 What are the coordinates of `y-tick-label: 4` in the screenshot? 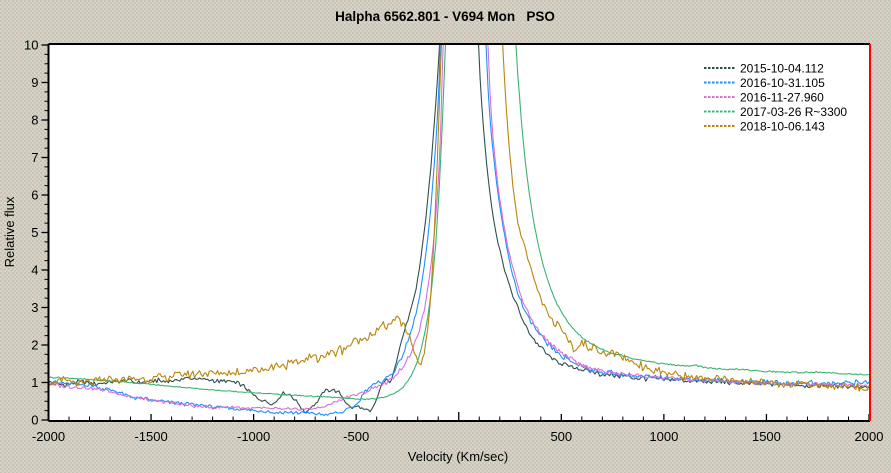 It's located at (34, 270).